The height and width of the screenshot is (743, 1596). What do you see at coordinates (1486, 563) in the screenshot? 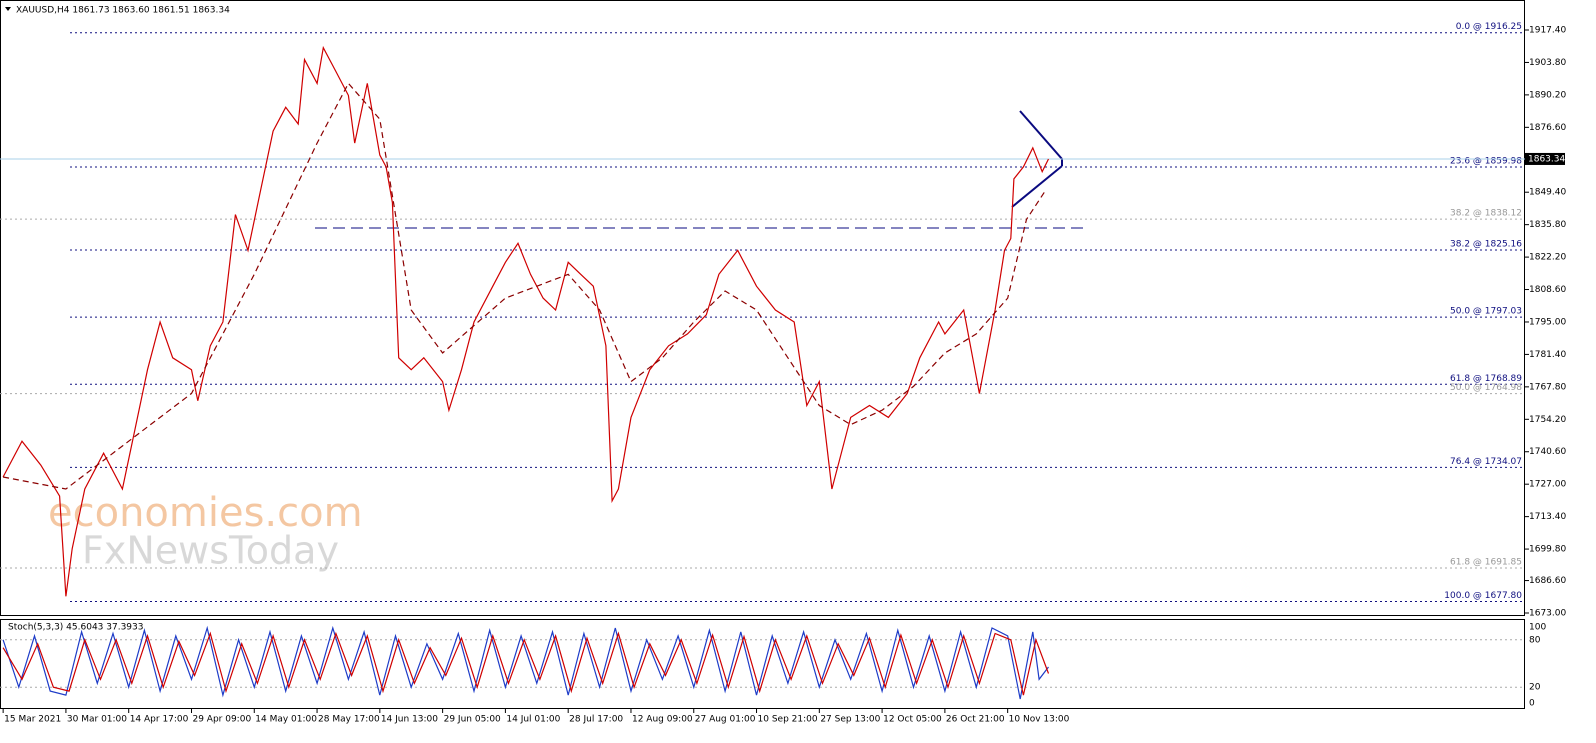
I see `fib-label-secondary: 61.8 @ 1691.85` at bounding box center [1486, 563].